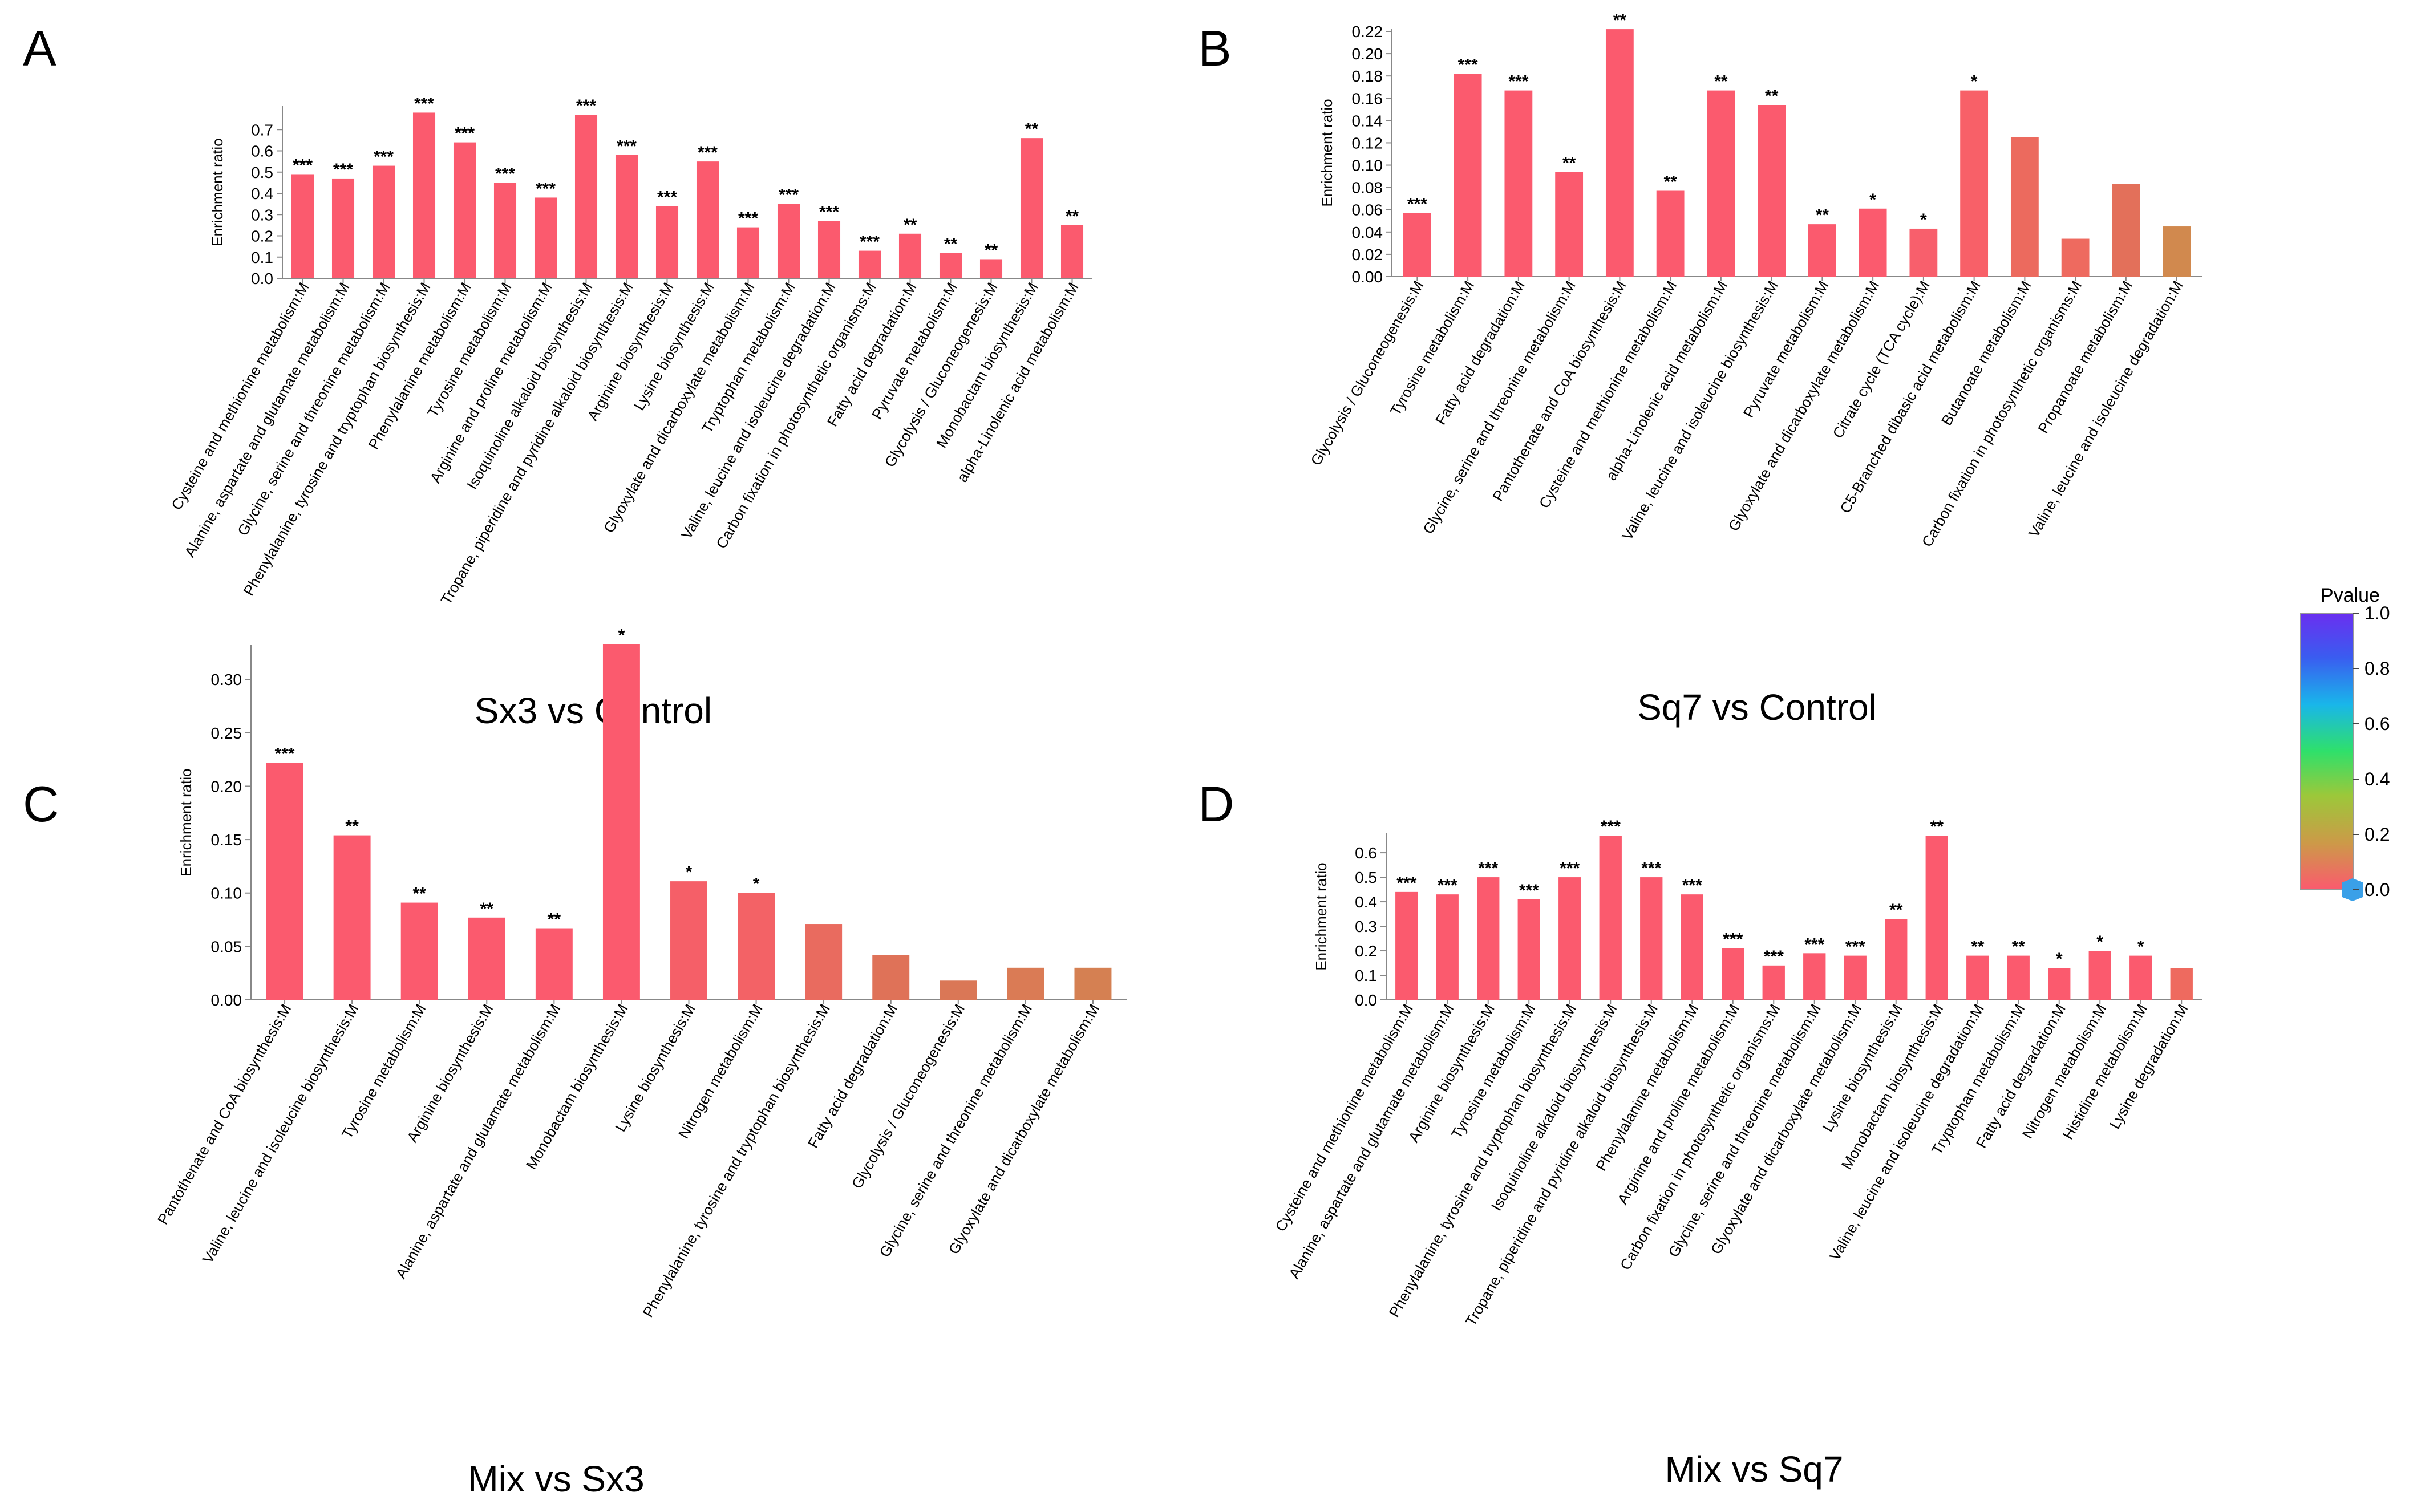 This screenshot has width=2413, height=1512. Describe the element at coordinates (226, 840) in the screenshot. I see `y-tick-label: 0.15` at that location.